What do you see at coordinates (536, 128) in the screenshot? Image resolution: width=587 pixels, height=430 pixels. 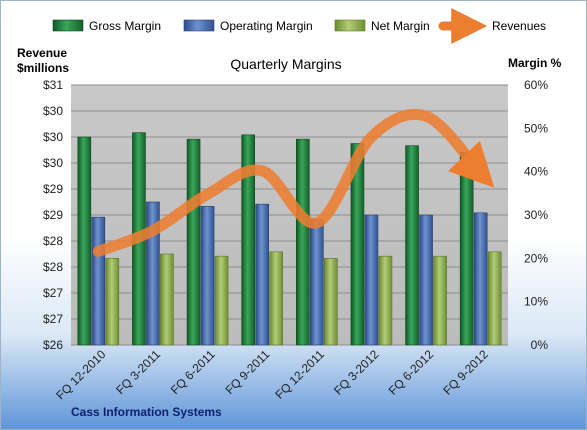 I see `right-tick-label: 50%` at bounding box center [536, 128].